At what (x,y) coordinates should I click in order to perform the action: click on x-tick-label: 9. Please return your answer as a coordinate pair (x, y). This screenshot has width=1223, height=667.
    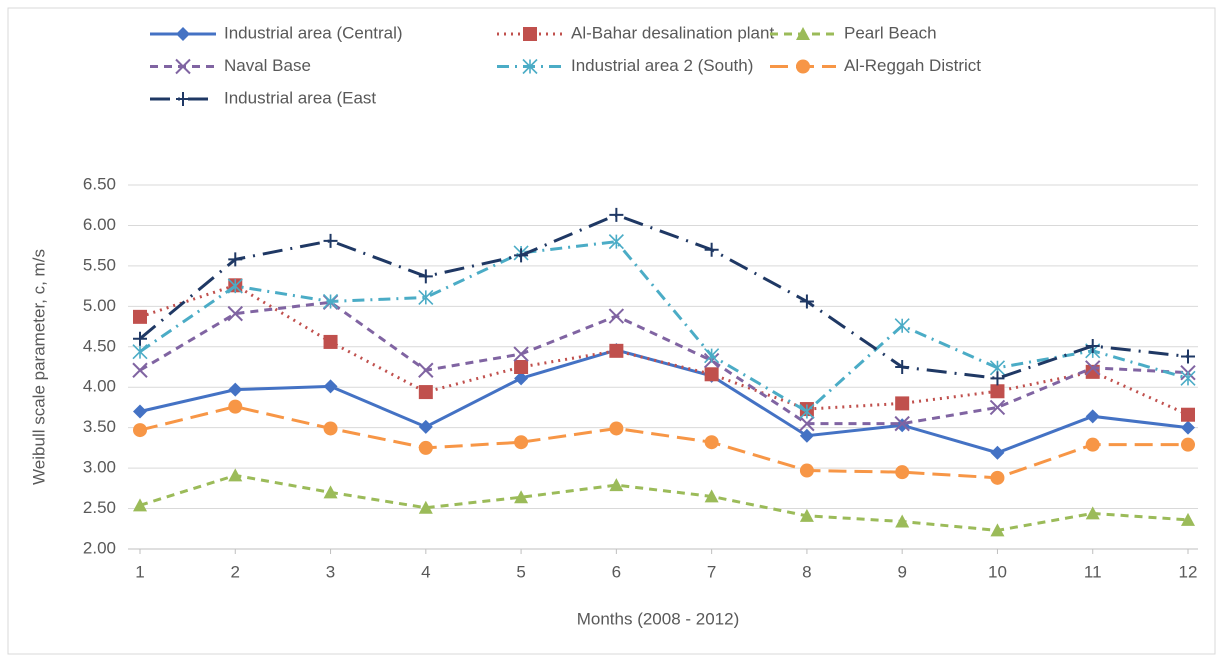
    Looking at the image, I should click on (901, 571).